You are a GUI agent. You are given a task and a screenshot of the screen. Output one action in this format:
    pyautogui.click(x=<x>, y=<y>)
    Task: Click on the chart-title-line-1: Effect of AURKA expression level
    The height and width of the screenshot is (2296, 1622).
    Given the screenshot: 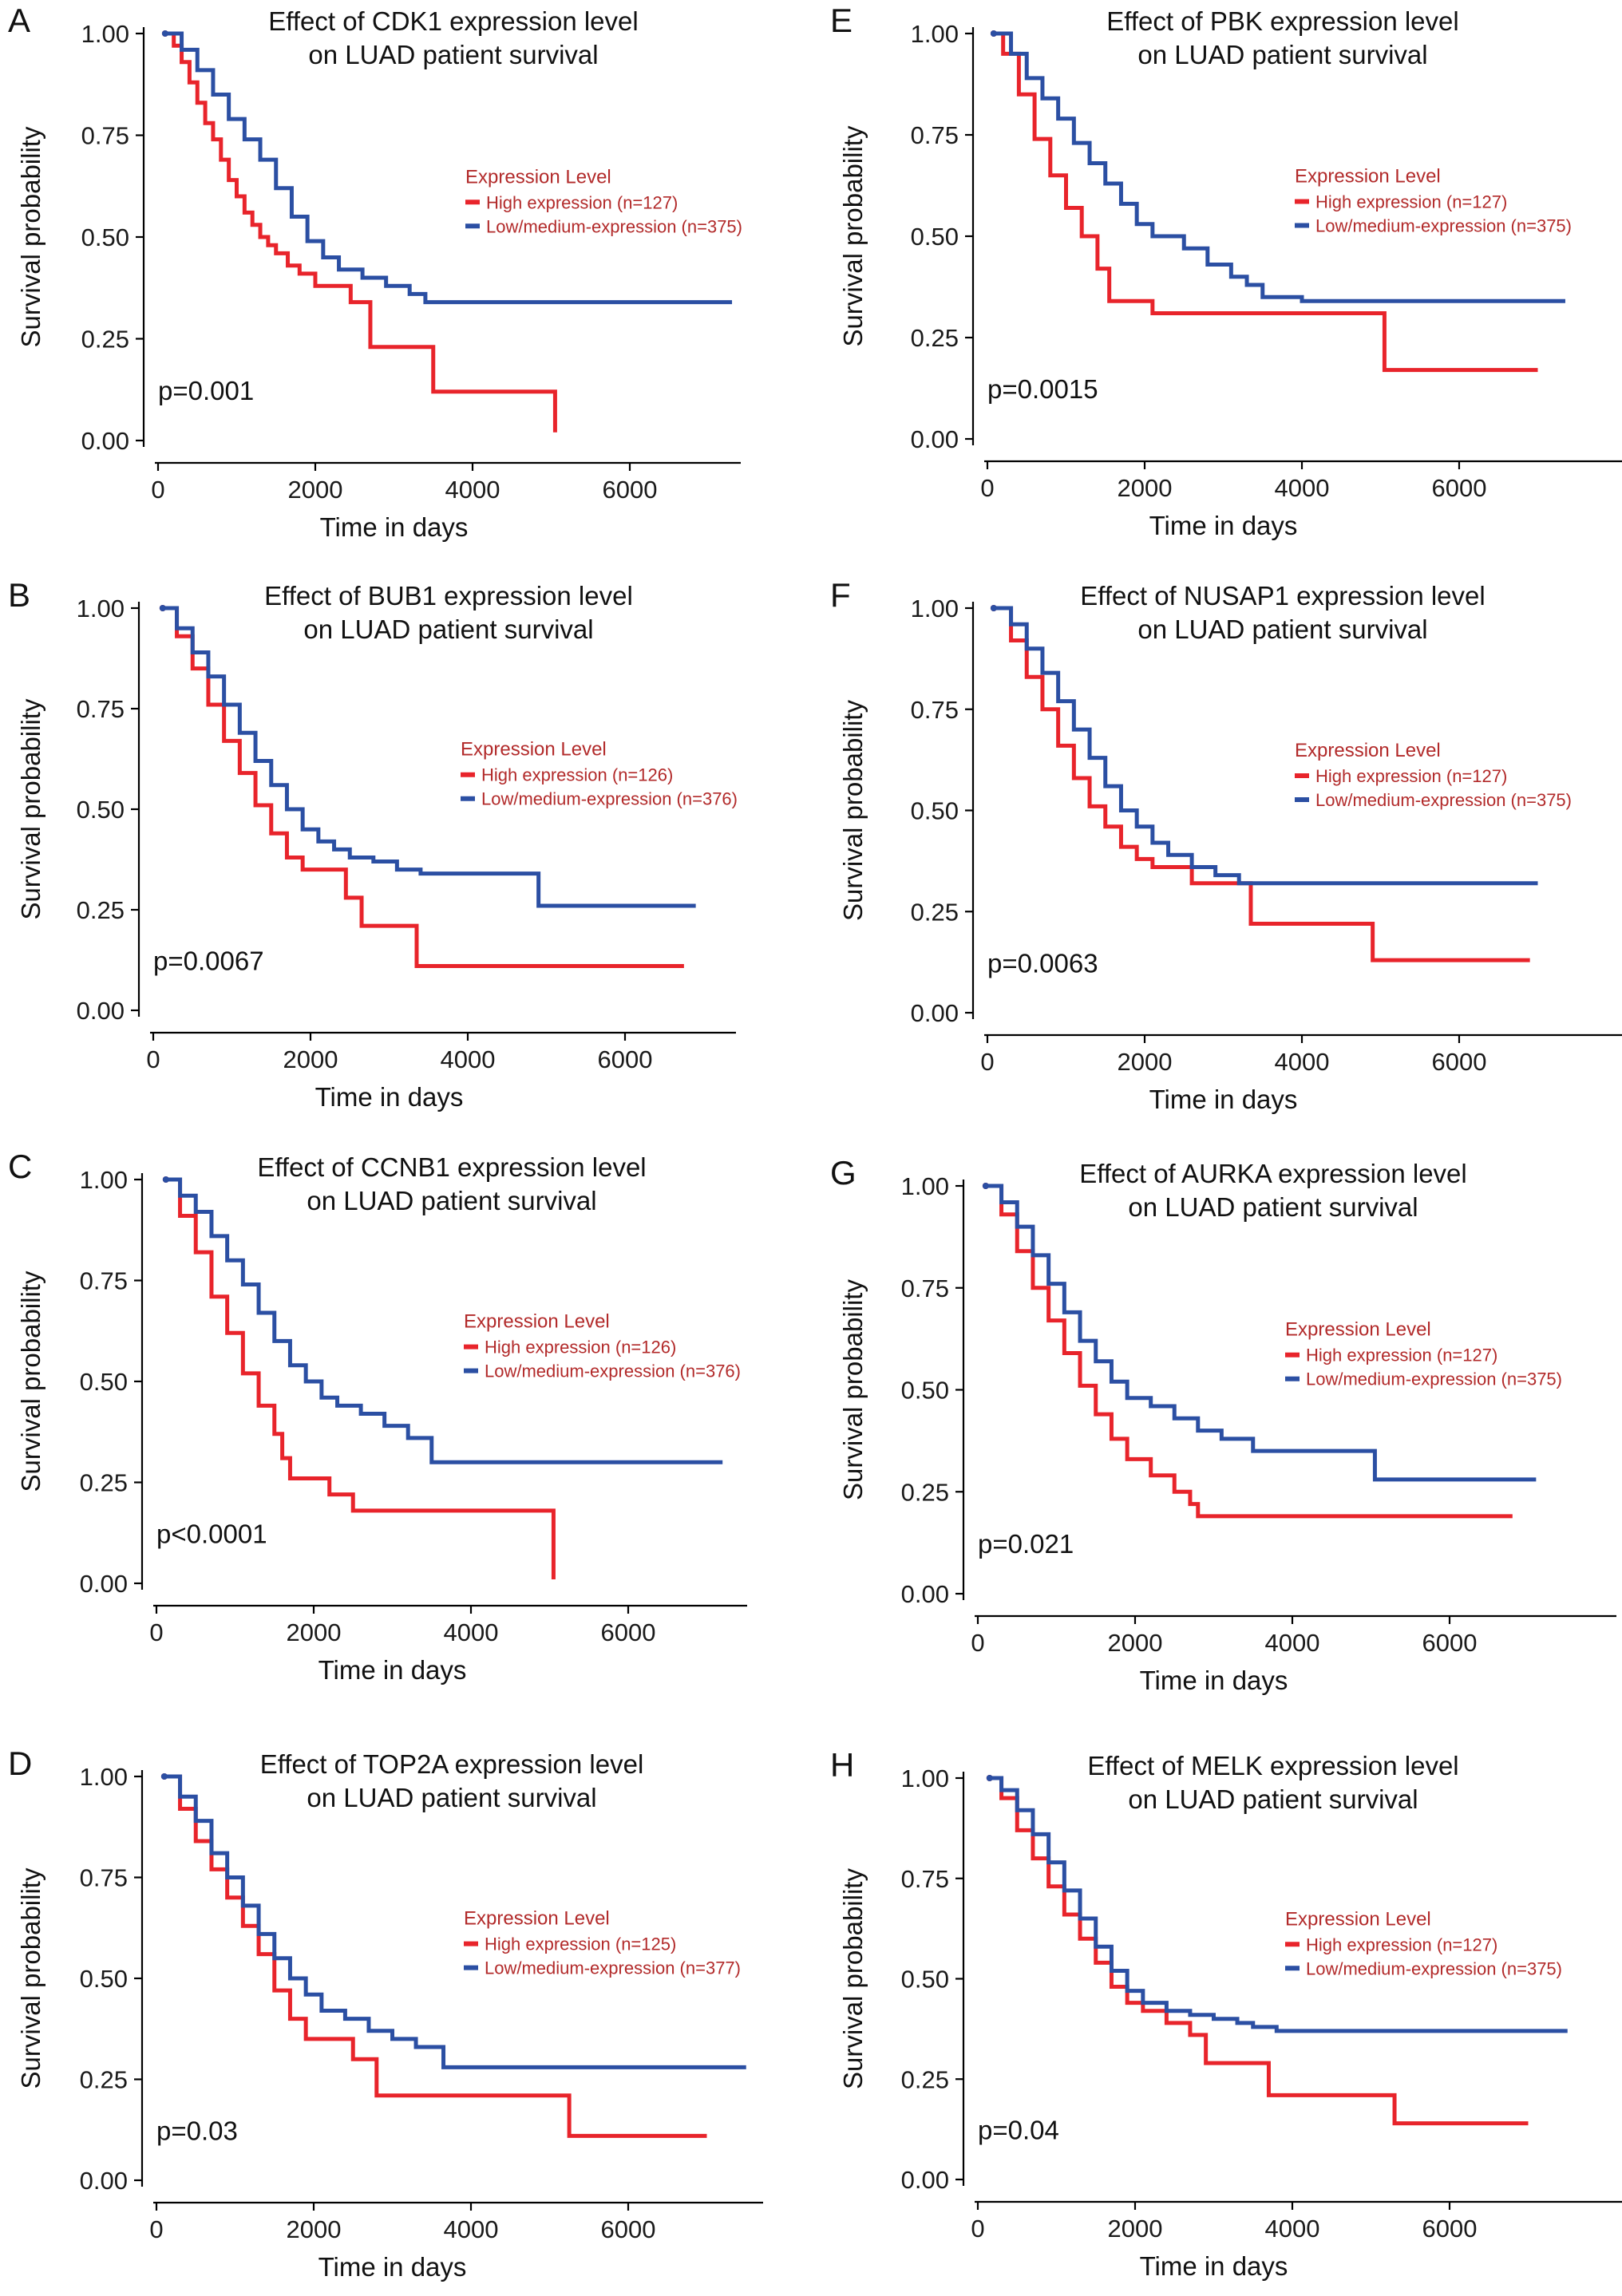 What is the action you would take?
    pyautogui.click(x=1272, y=1173)
    